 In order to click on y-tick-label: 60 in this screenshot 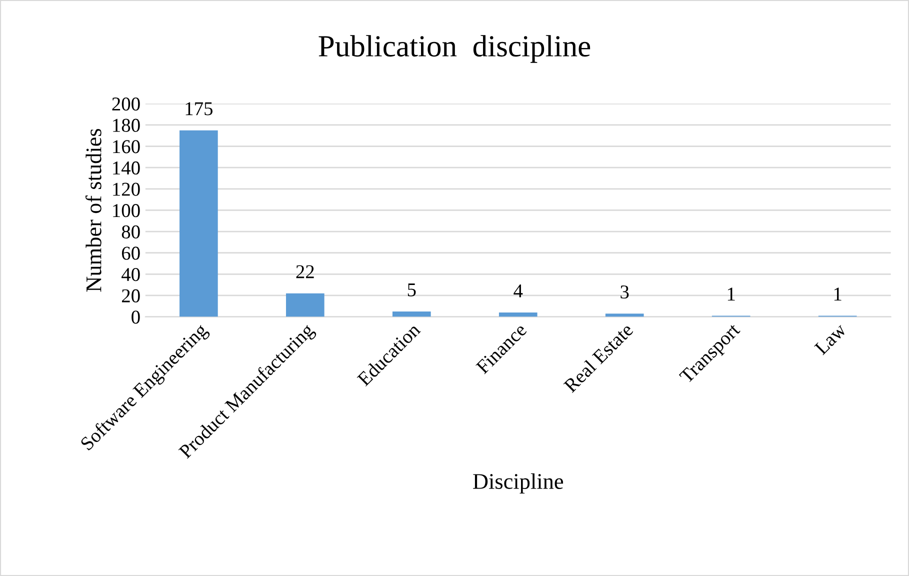, I will do `click(131, 253)`.